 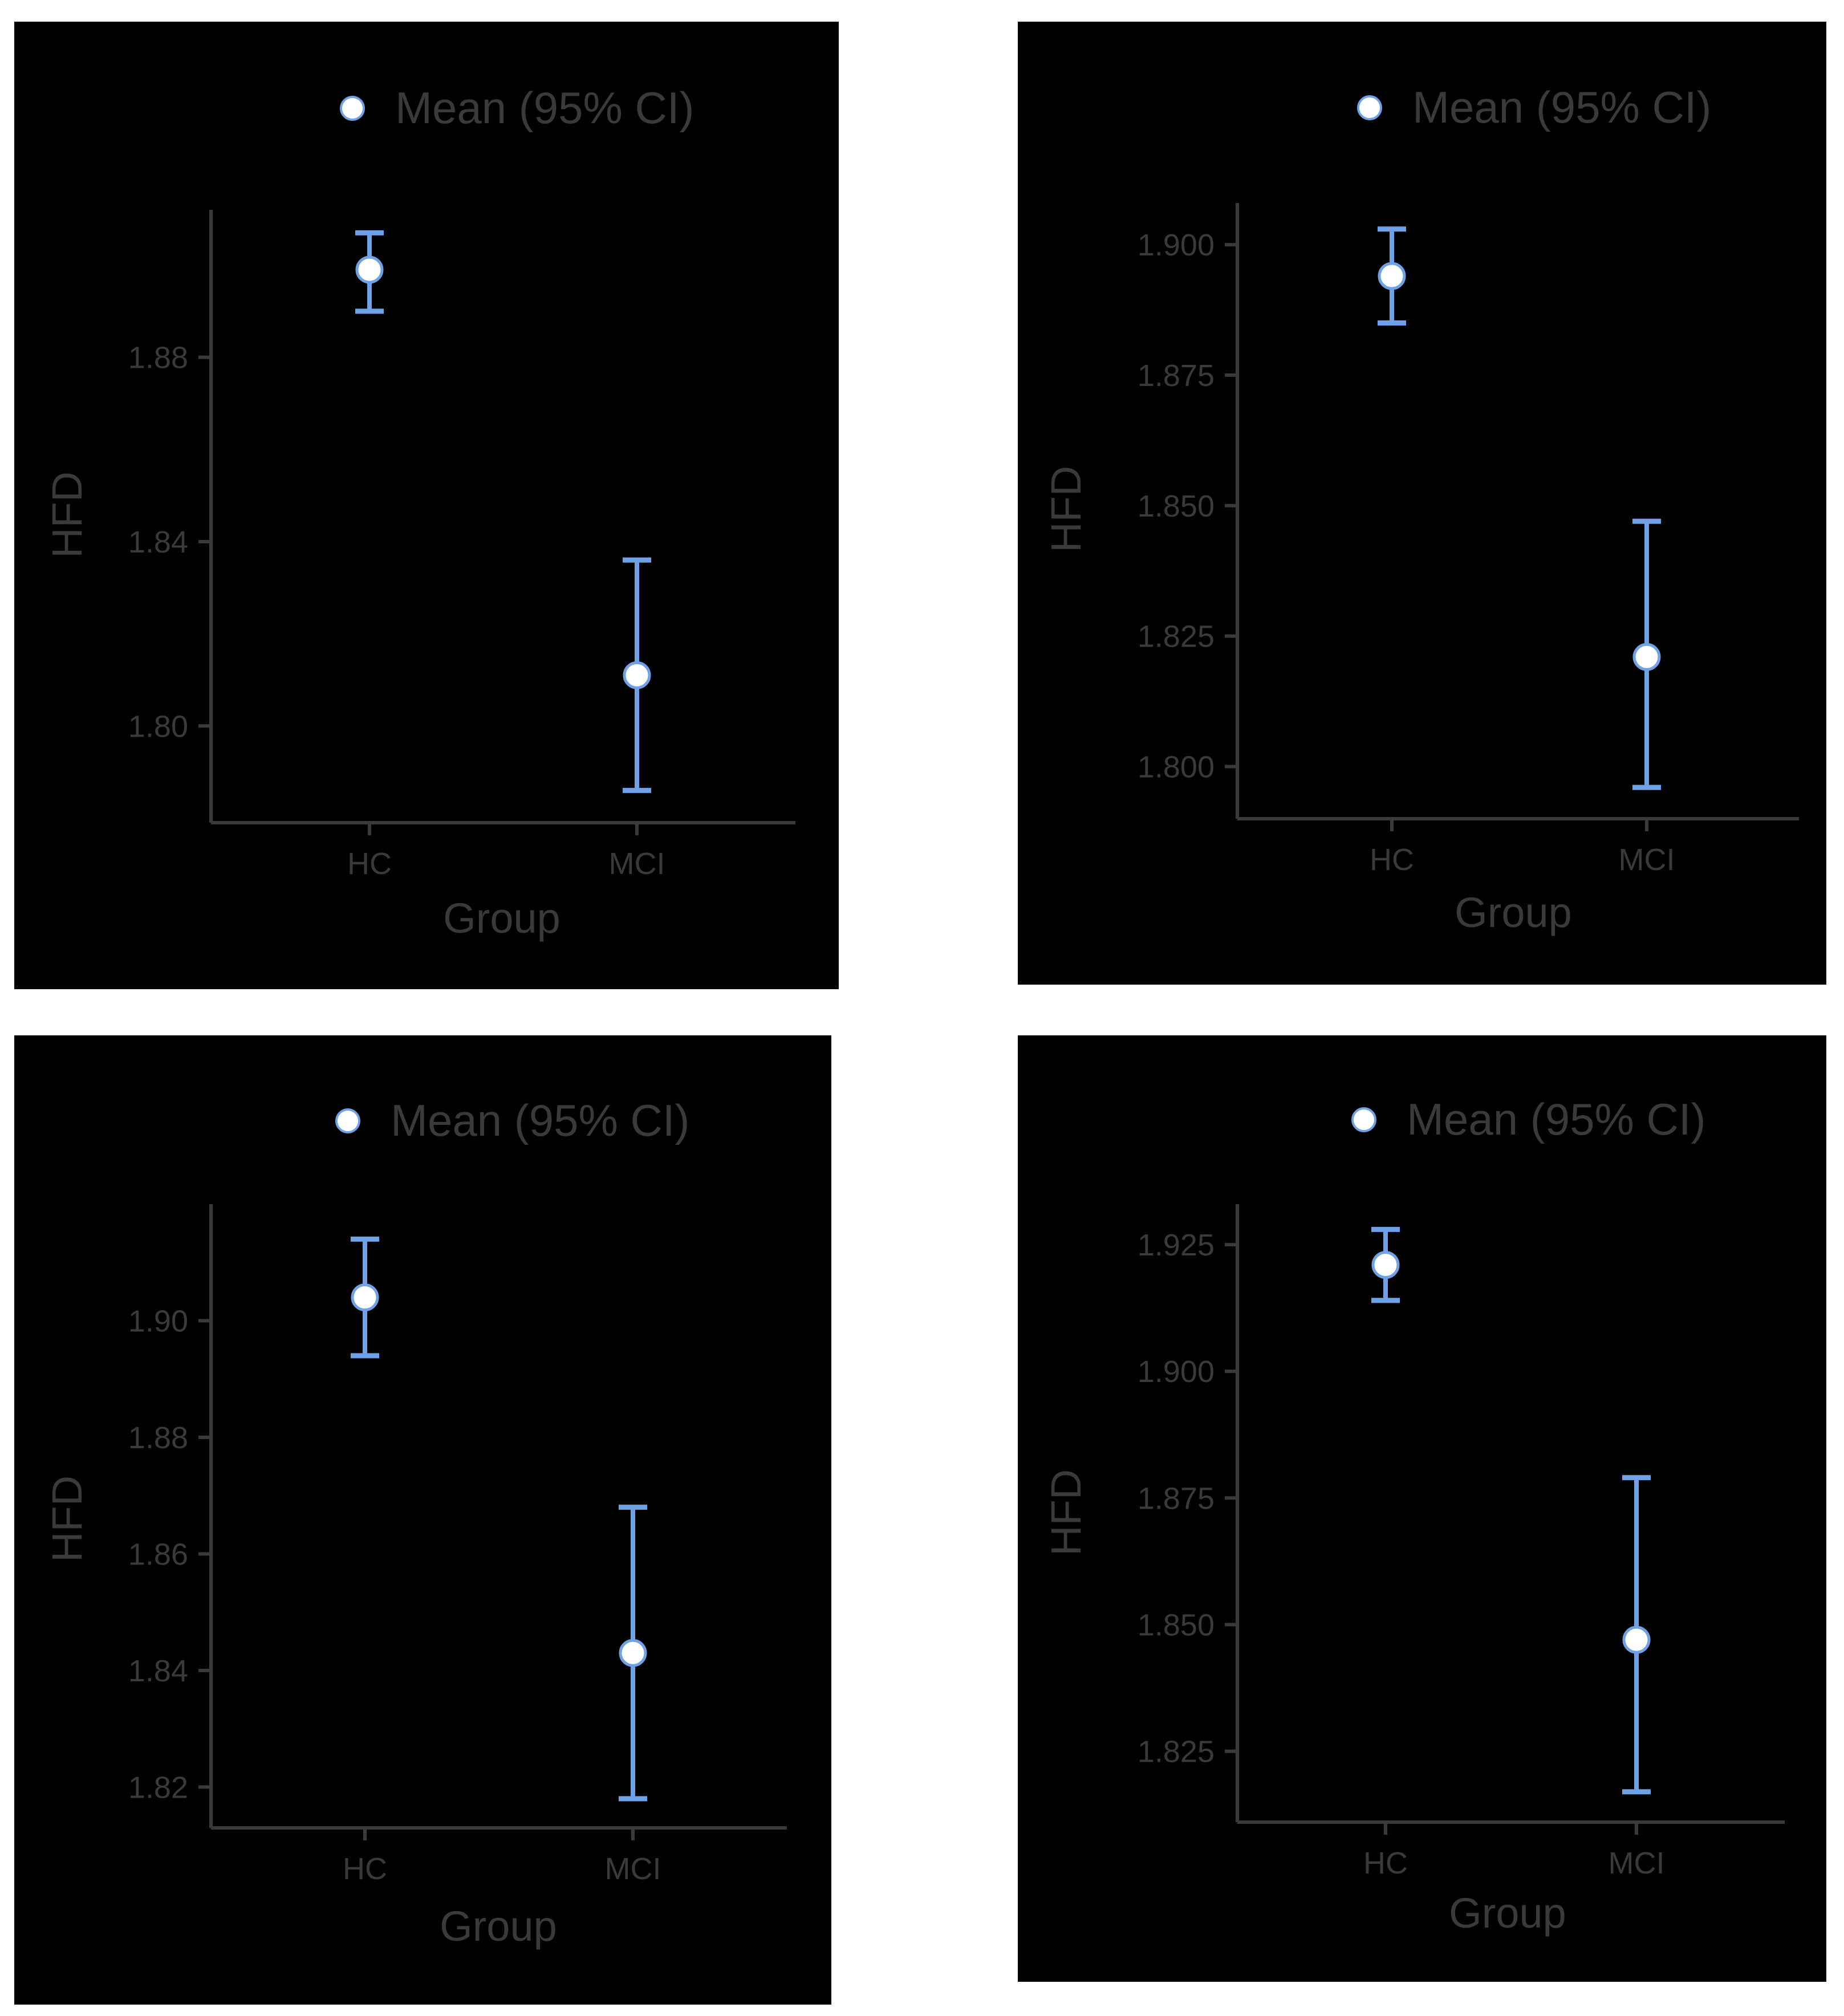 What do you see at coordinates (158, 1554) in the screenshot?
I see `y-tick-label: 1.86` at bounding box center [158, 1554].